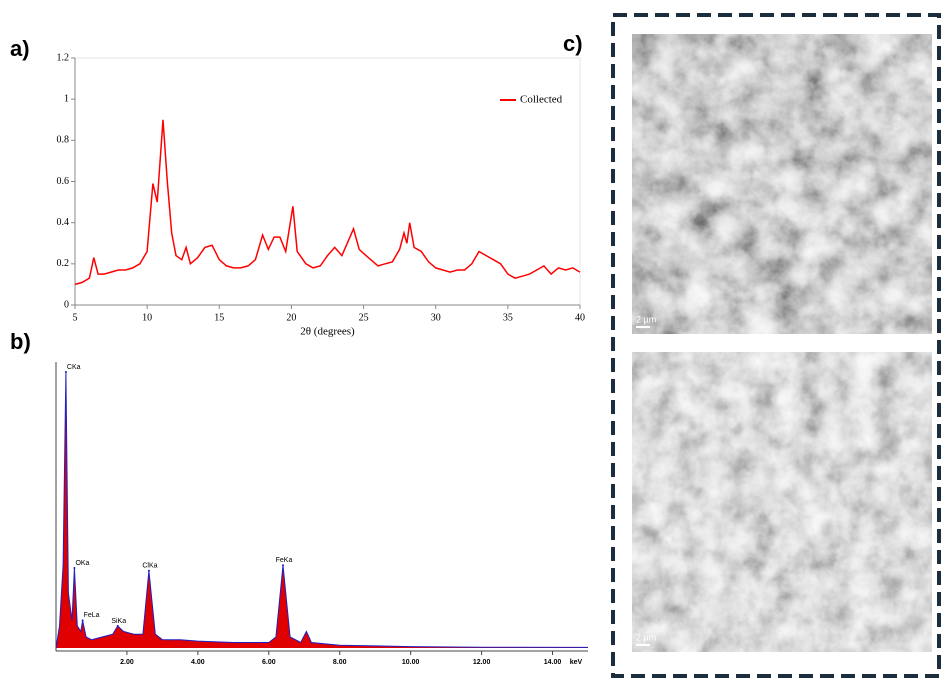 This screenshot has width=945, height=692. Describe the element at coordinates (327, 202) in the screenshot. I see `line` at that location.